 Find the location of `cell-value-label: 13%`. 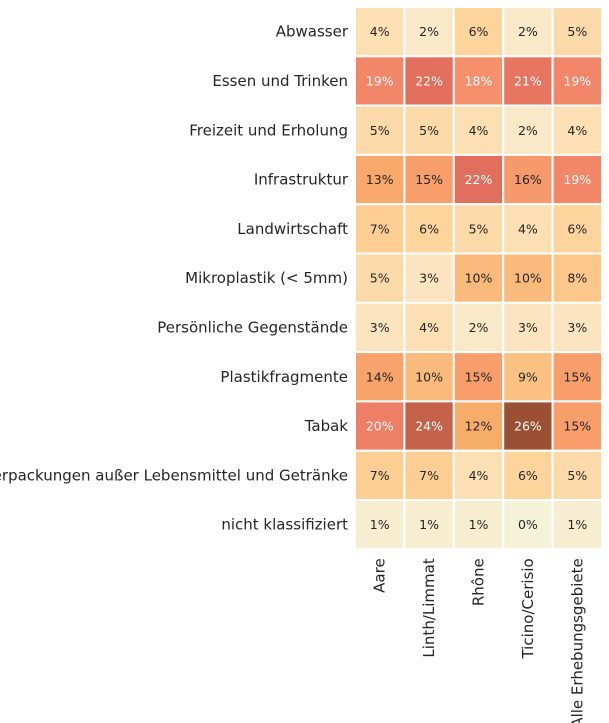

cell-value-label: 13% is located at coordinates (380, 179).